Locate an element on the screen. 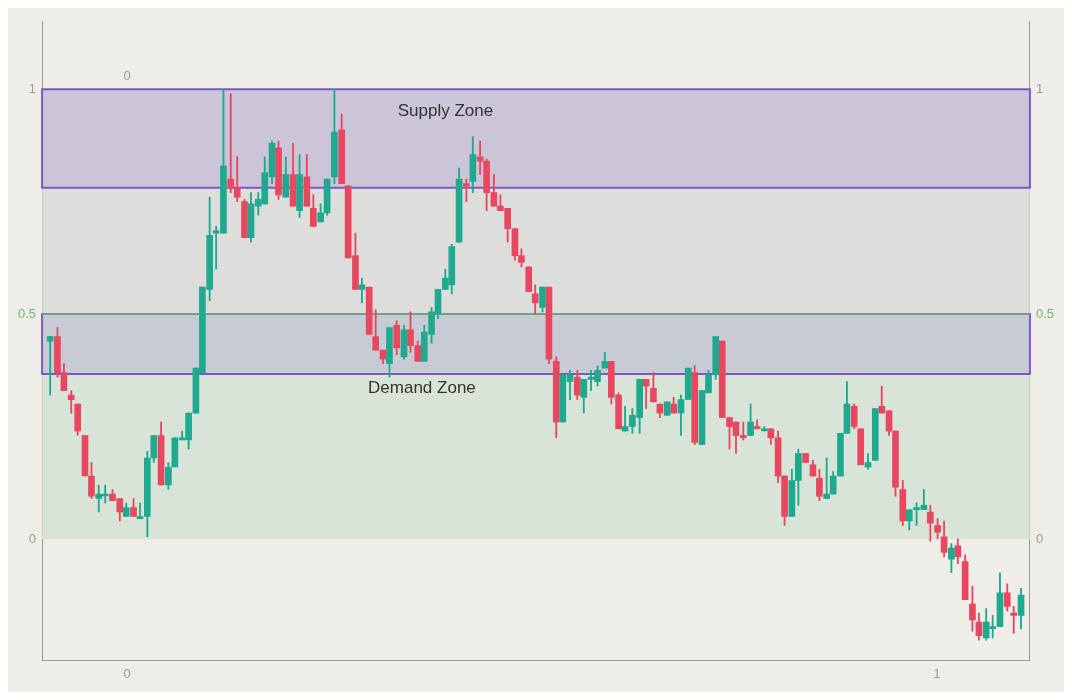  band-label: Supply Zone is located at coordinates (445, 111).